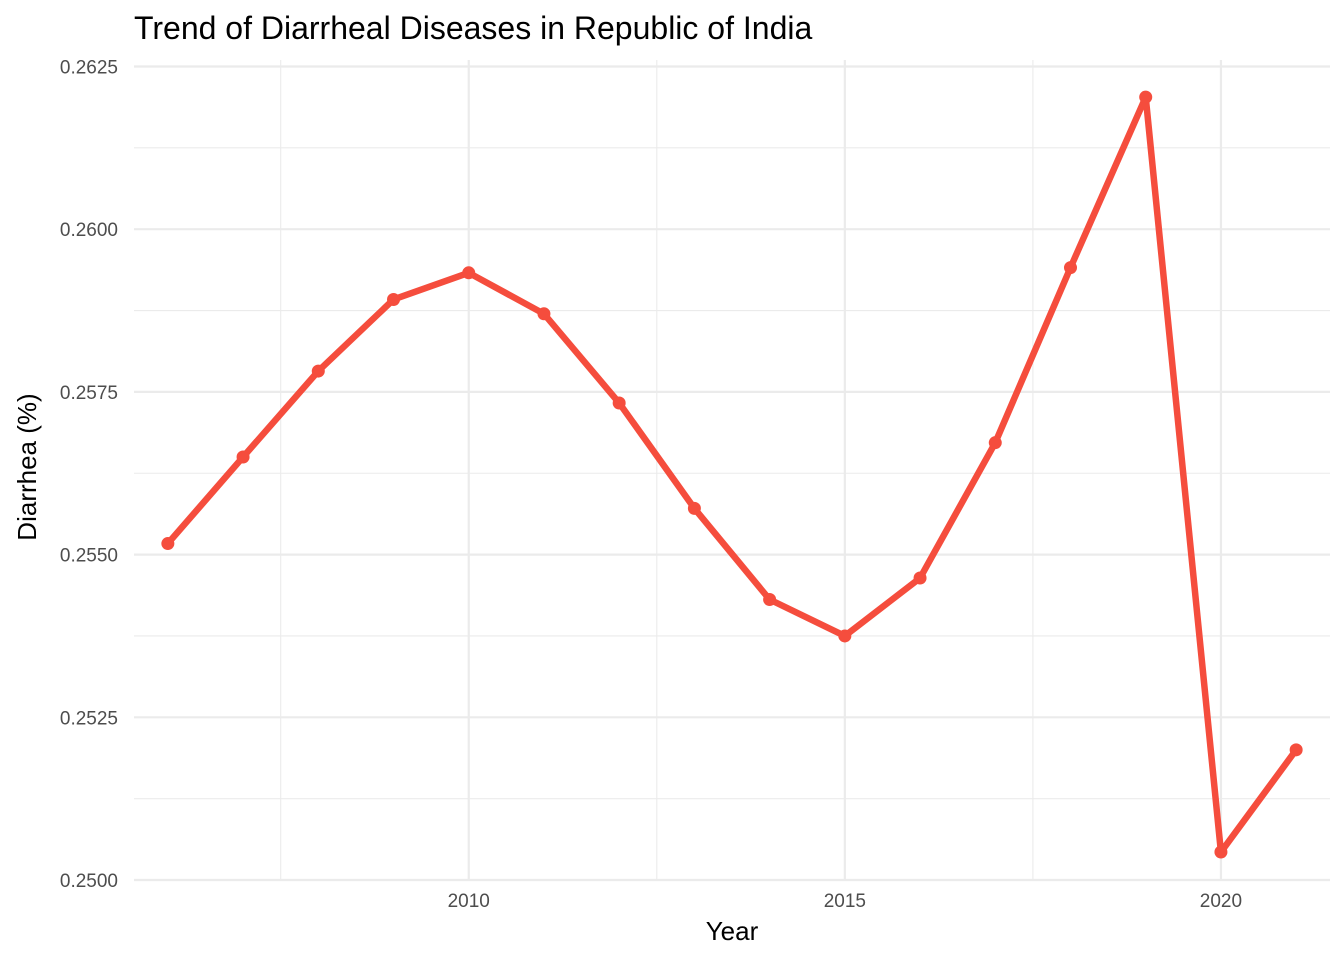  Describe the element at coordinates (89, 475) in the screenshot. I see `y-axis-tick-labels: 0.2500 0.2525 0.2550 0.2575 0.2600 0.2625` at that location.